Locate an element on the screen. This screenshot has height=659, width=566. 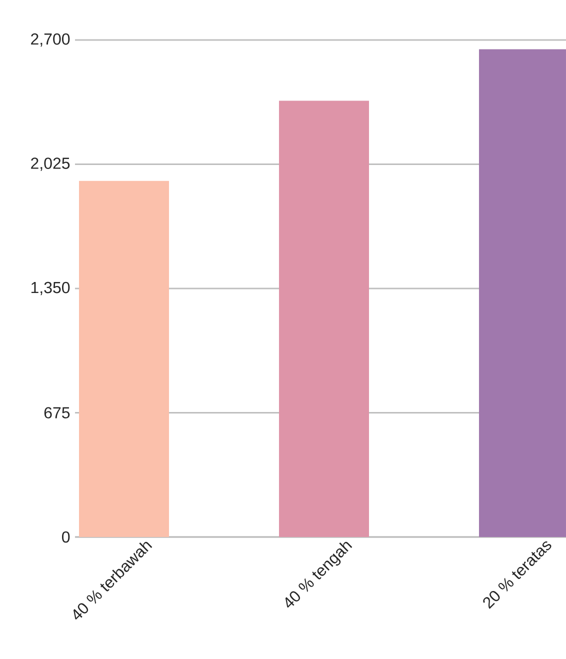
y-tick-label: 0 is located at coordinates (66, 537).